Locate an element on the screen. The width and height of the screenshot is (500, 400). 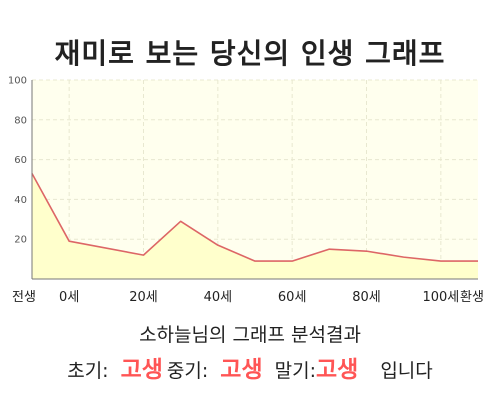
page-title: 재미로 보는 당신의 인생 그래프 is located at coordinates (250, 53).